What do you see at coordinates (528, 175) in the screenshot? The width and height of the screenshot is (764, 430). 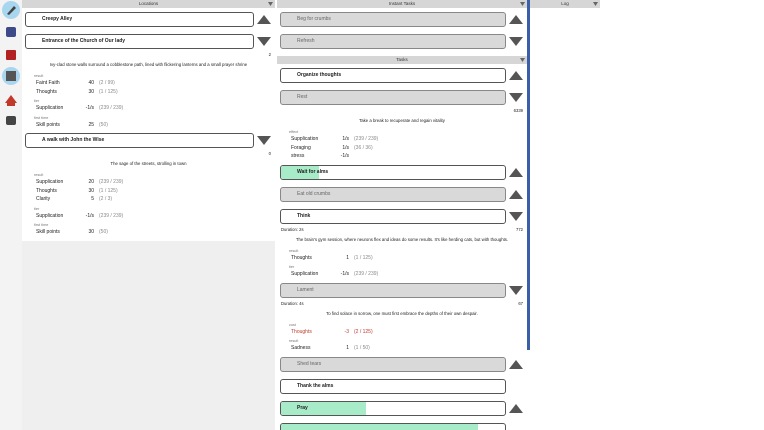 I see `scrollbar` at bounding box center [528, 175].